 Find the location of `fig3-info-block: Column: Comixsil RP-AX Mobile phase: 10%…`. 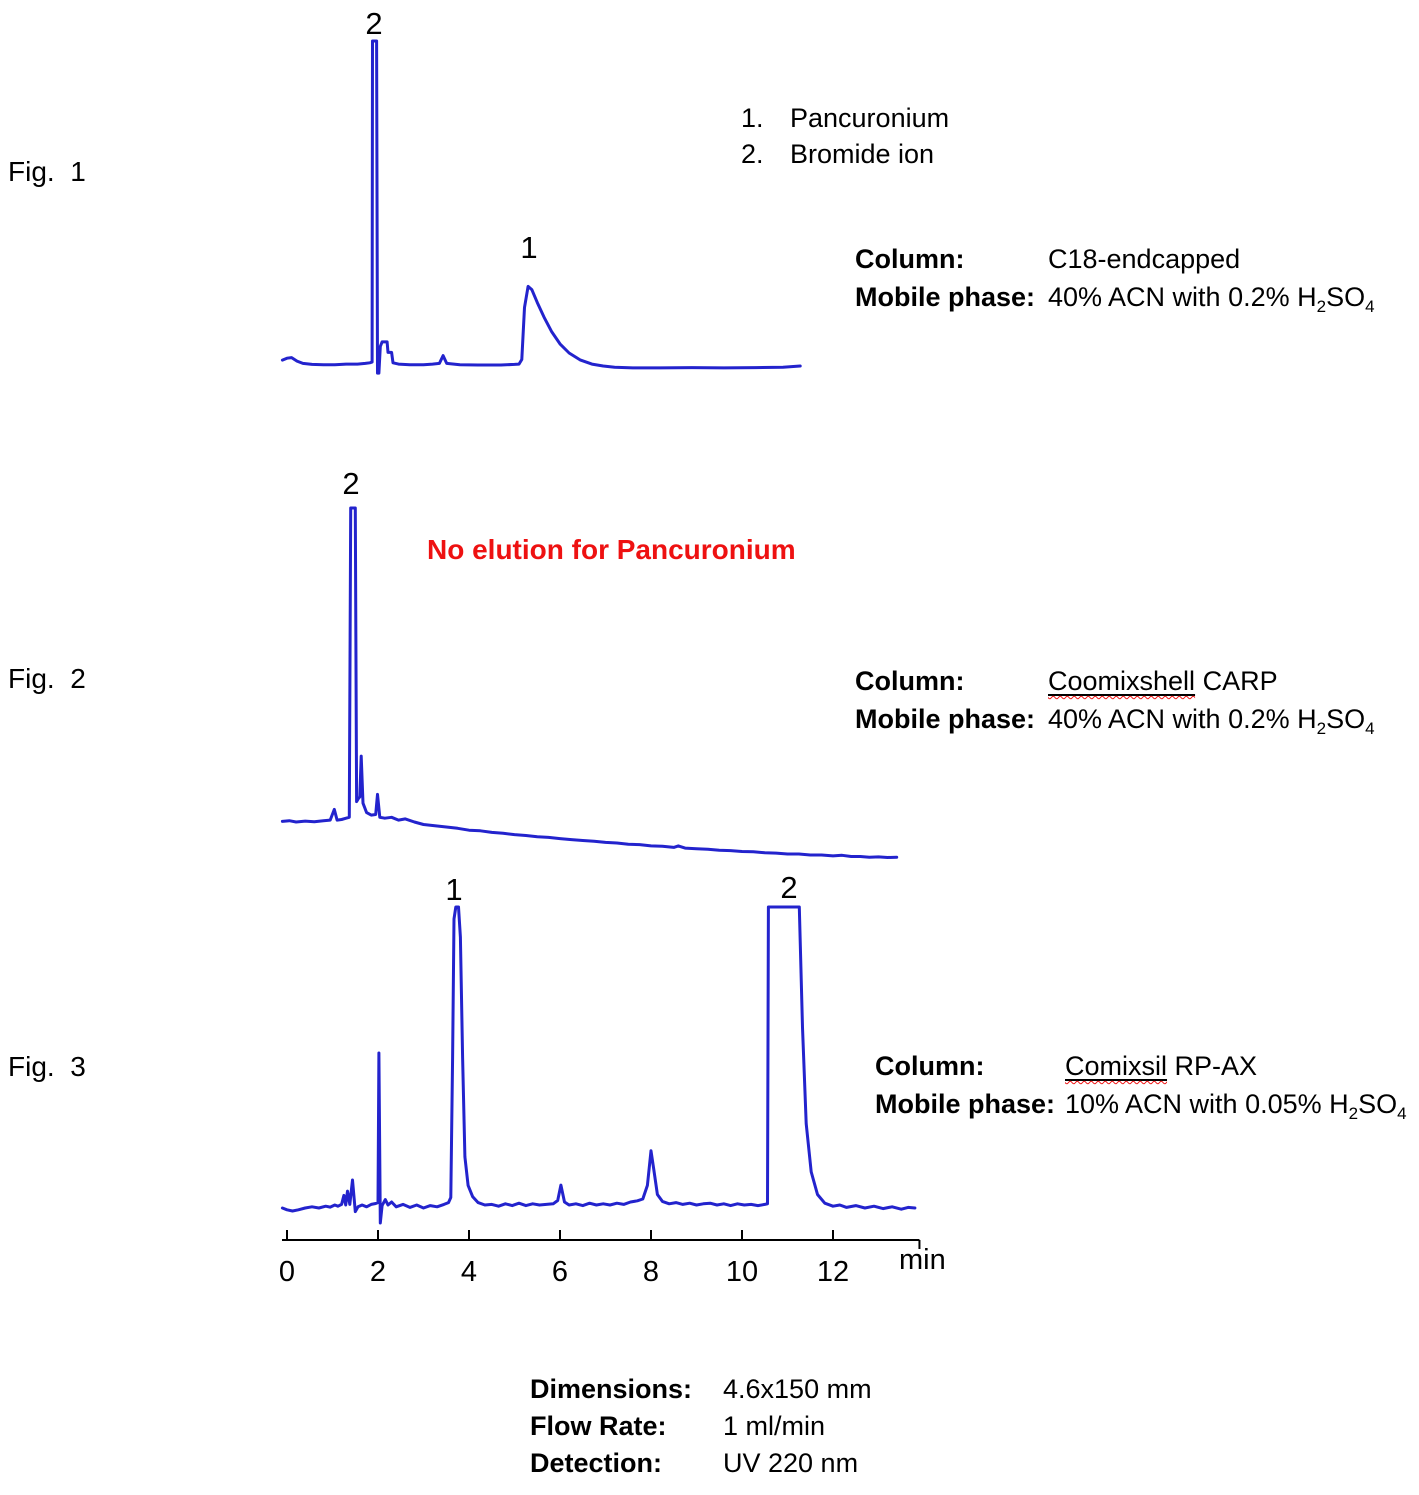

fig3-info-block: Column: Comixsil RP-AX Mobile phase: 10%… is located at coordinates (1141, 1085).